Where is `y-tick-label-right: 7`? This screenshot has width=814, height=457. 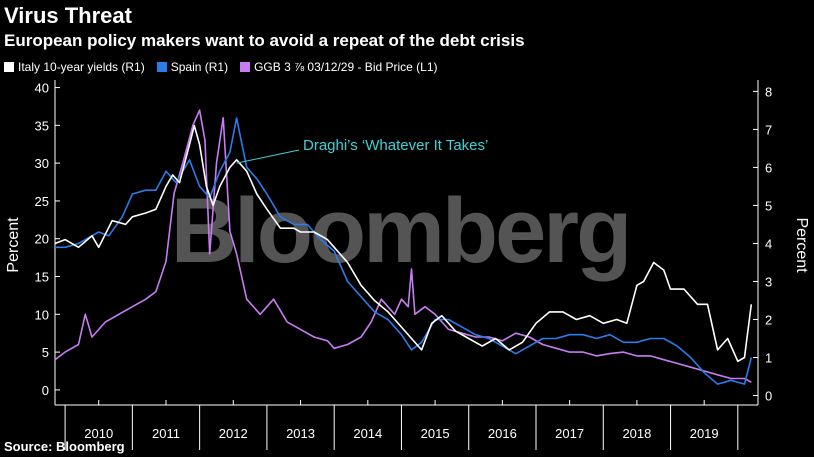 y-tick-label-right: 7 is located at coordinates (768, 129).